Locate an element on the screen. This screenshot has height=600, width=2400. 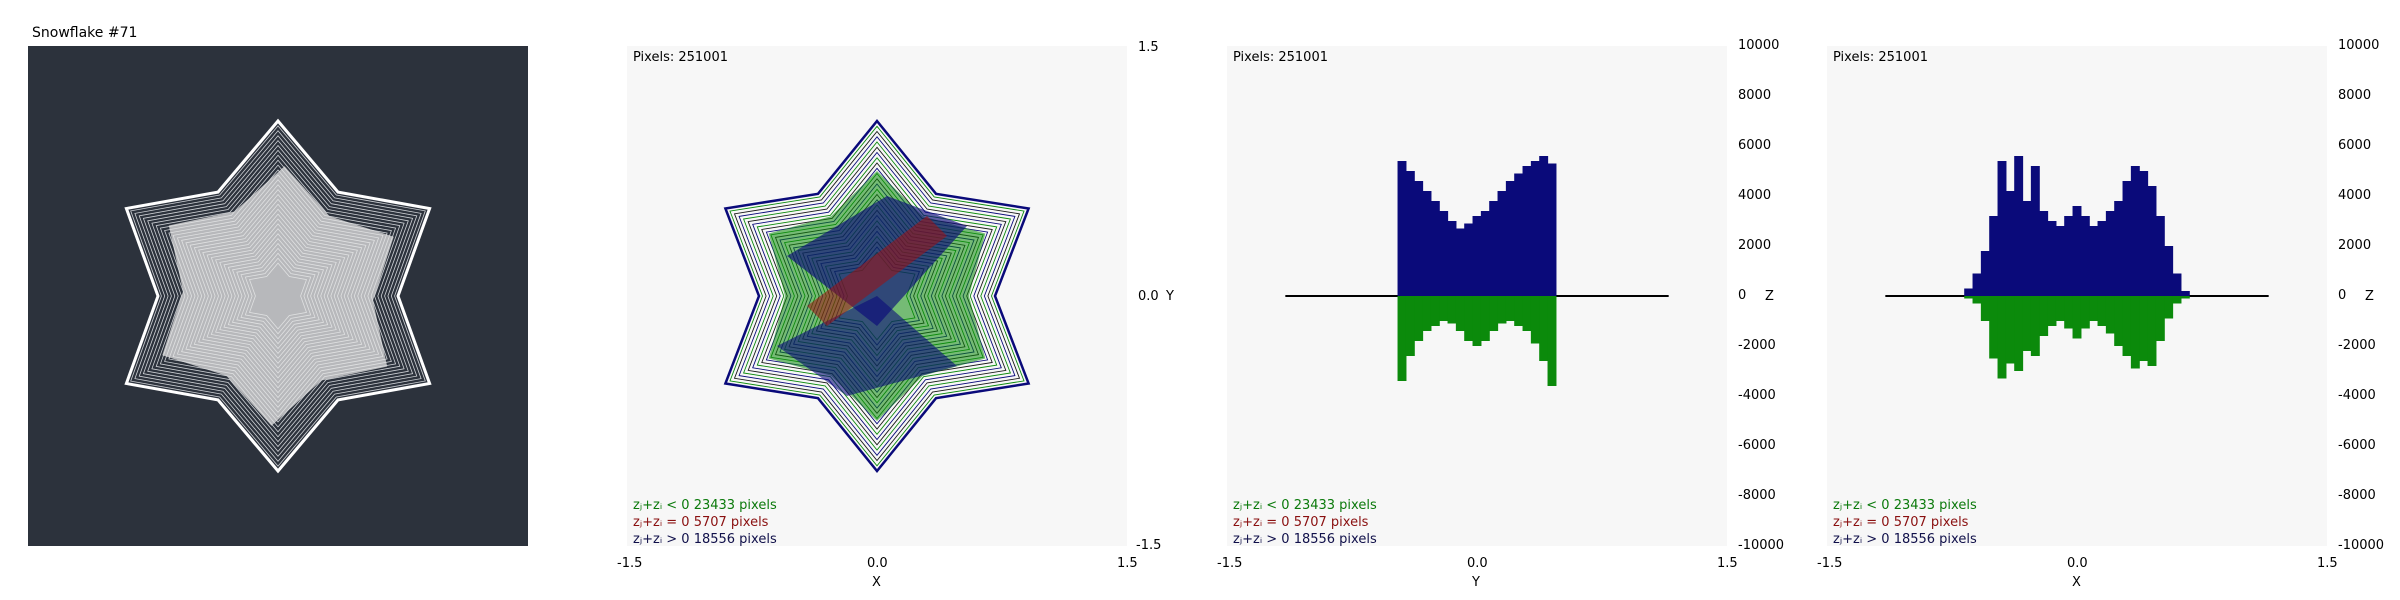
yz-bar-svg is located at coordinates (1477, 271).